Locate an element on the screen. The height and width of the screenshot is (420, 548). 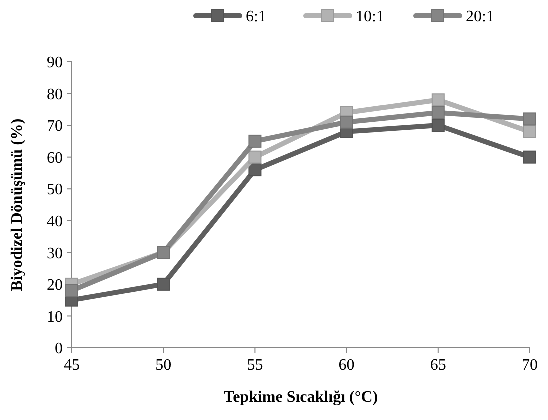
x-tick-label: 55 is located at coordinates (255, 365).